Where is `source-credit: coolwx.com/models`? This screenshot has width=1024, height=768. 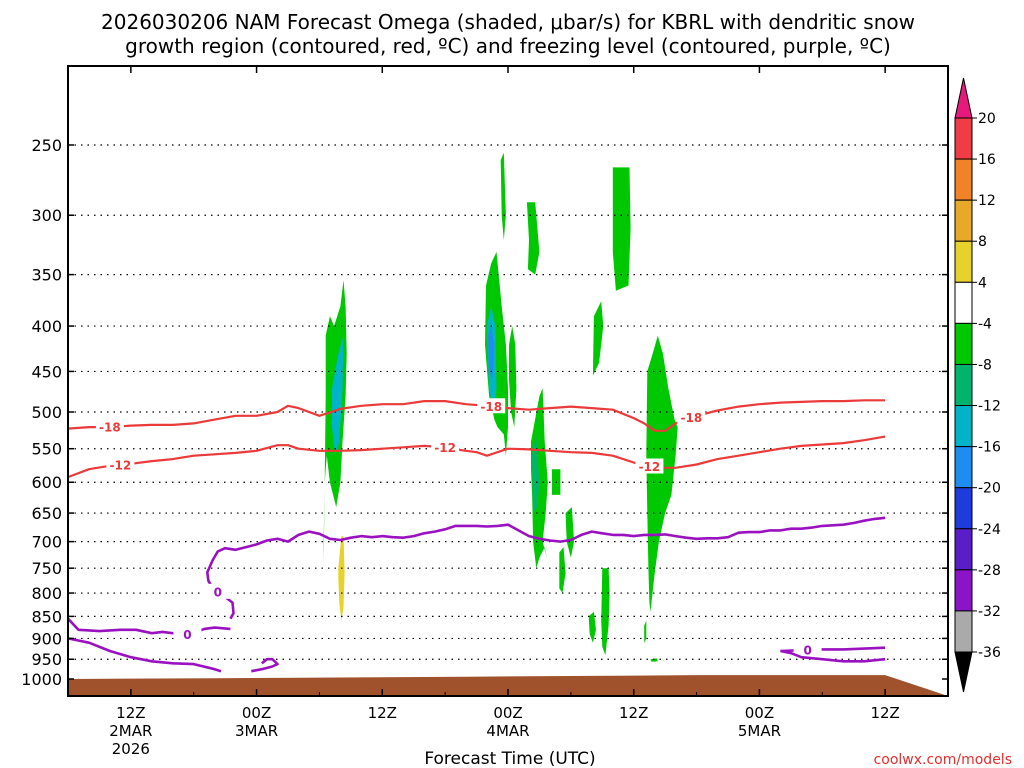 source-credit: coolwx.com/models is located at coordinates (943, 760).